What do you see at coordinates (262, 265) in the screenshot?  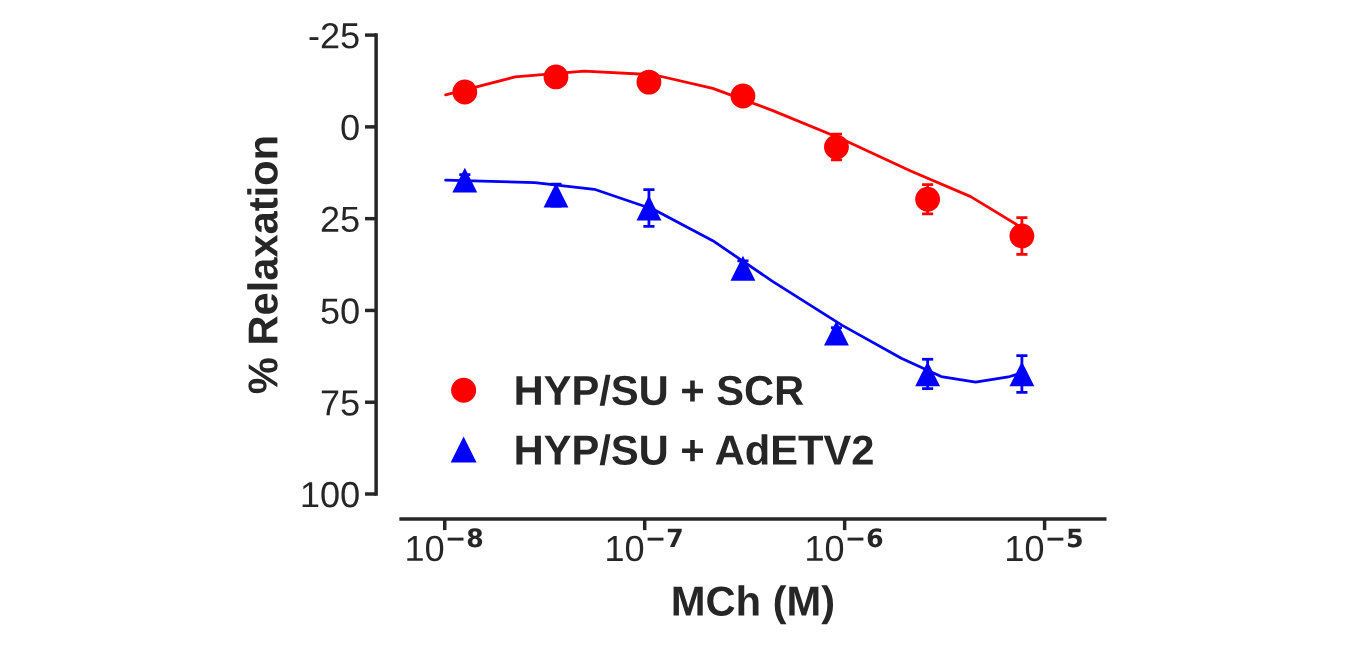 I see `y-axis-title: % Relaxation` at bounding box center [262, 265].